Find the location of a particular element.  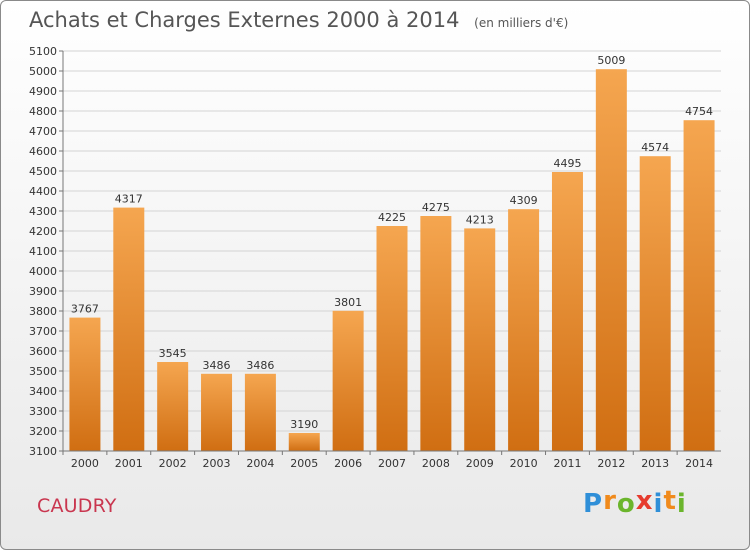

y-tick-label: 4300 is located at coordinates (43, 211).